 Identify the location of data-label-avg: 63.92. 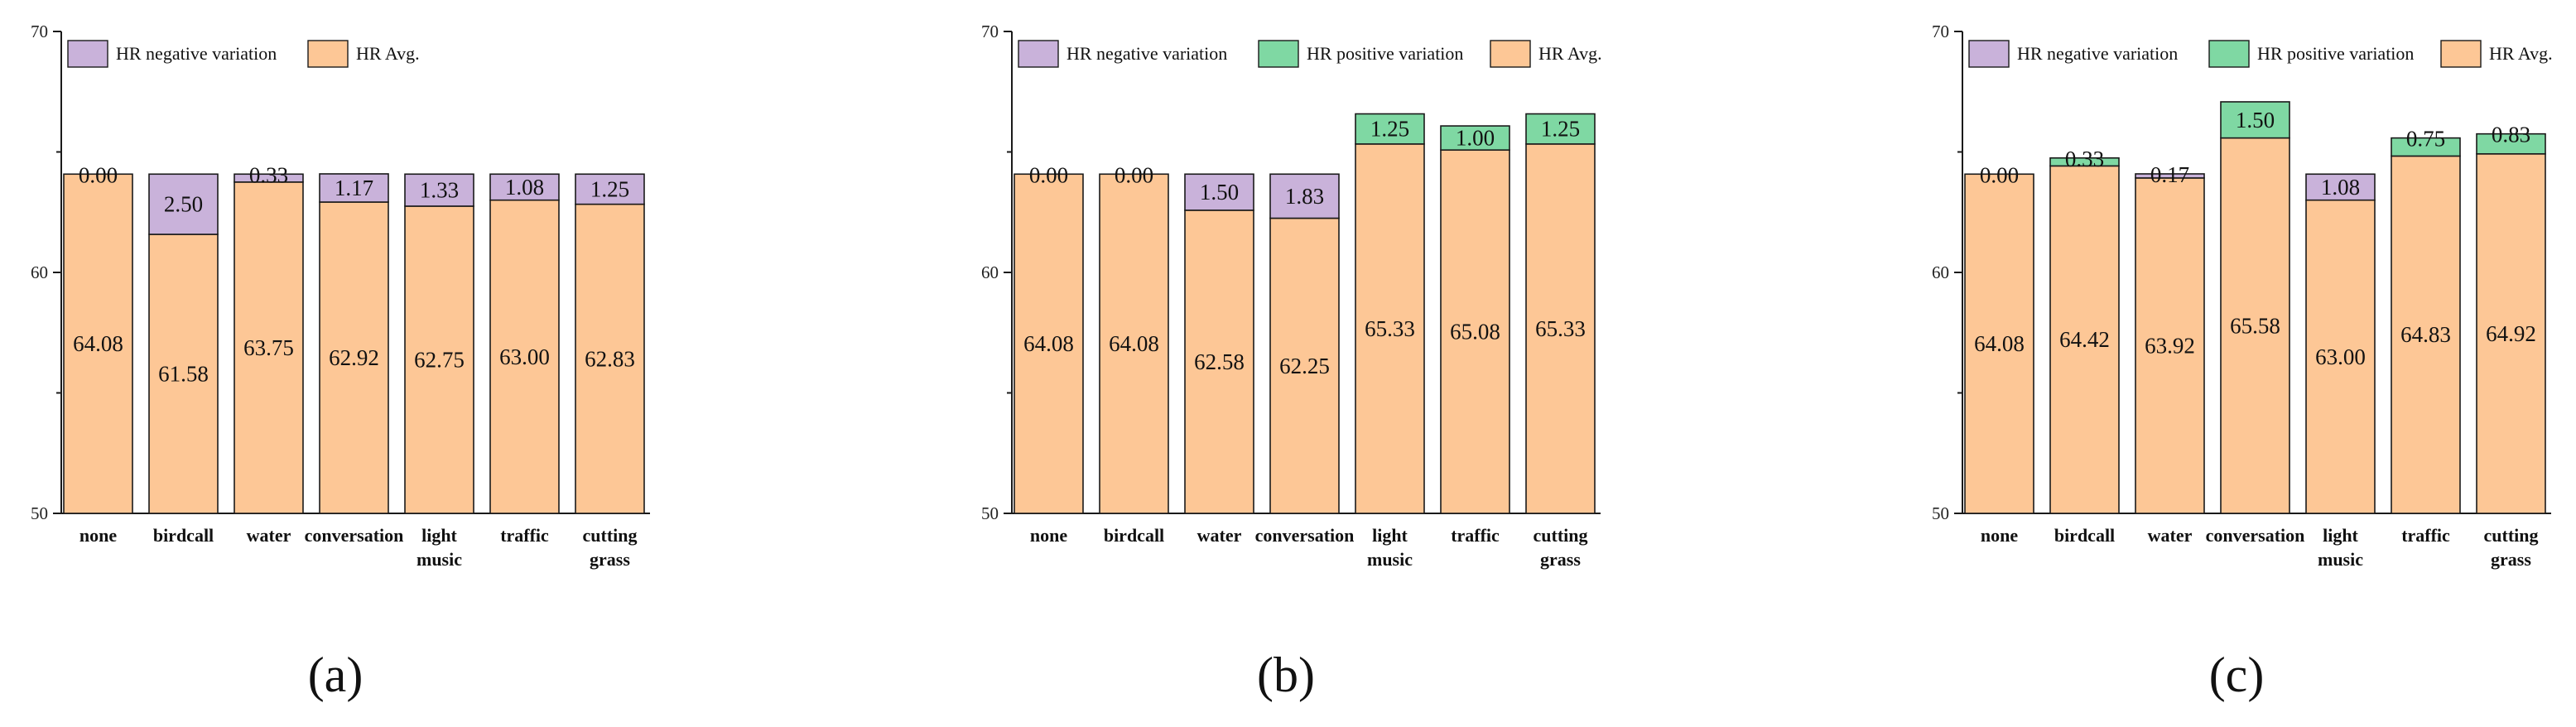
(2170, 345).